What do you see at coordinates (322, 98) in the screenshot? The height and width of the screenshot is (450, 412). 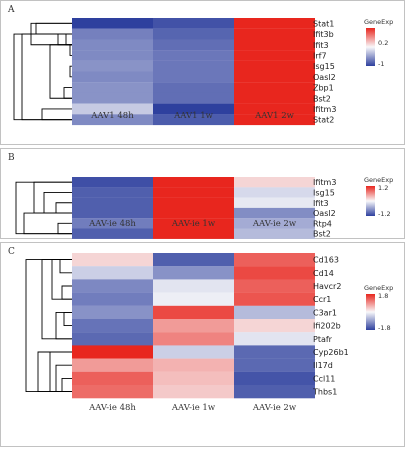 I see `gene-label: Bst2` at bounding box center [322, 98].